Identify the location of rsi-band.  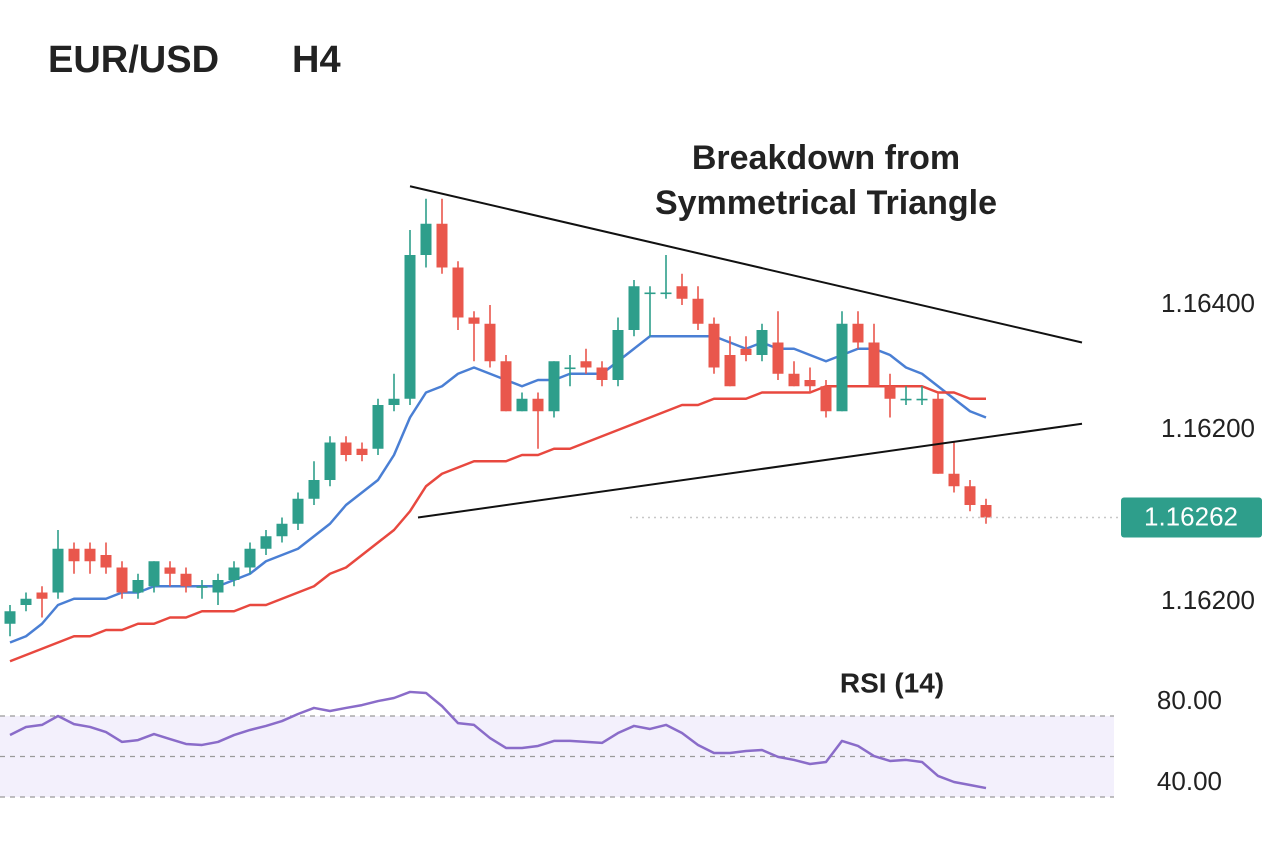
(557, 756).